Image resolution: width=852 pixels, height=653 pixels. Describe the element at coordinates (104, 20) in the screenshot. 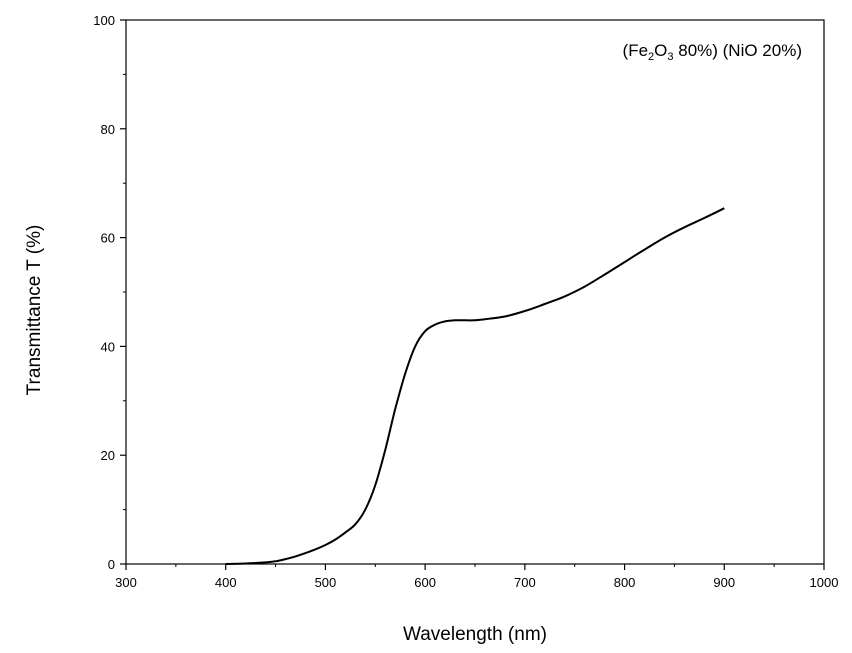

I see `y-tick-label: 100` at that location.